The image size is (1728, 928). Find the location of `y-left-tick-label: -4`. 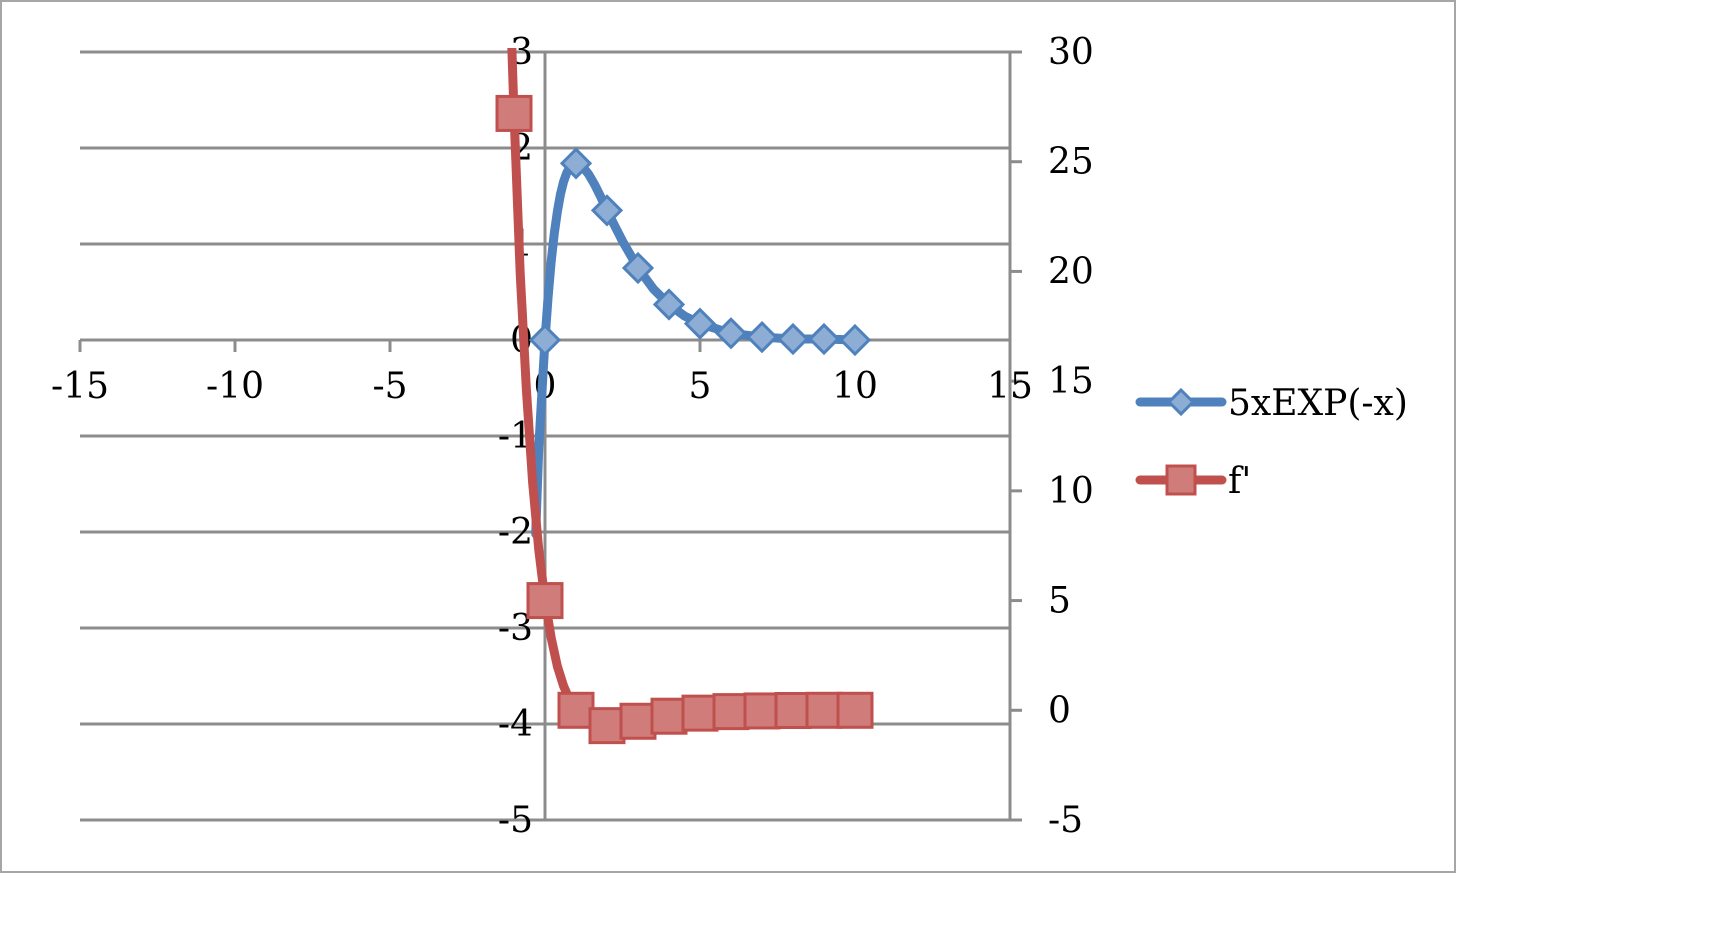

y-left-tick-label: -4 is located at coordinates (515, 724).